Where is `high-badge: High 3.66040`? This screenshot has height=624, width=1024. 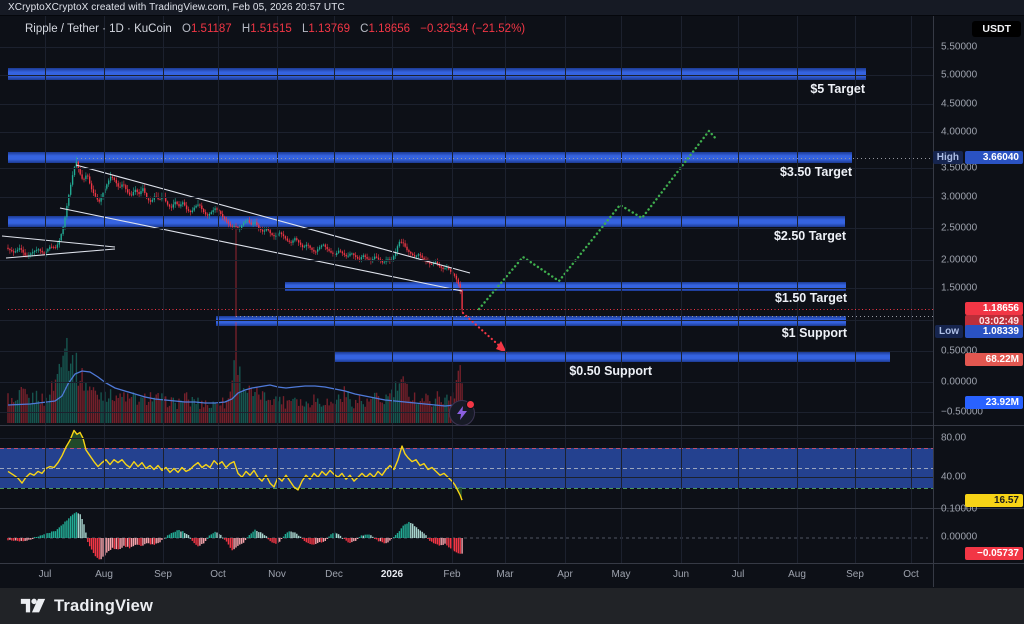
high-badge: High 3.66040 is located at coordinates (977, 157).